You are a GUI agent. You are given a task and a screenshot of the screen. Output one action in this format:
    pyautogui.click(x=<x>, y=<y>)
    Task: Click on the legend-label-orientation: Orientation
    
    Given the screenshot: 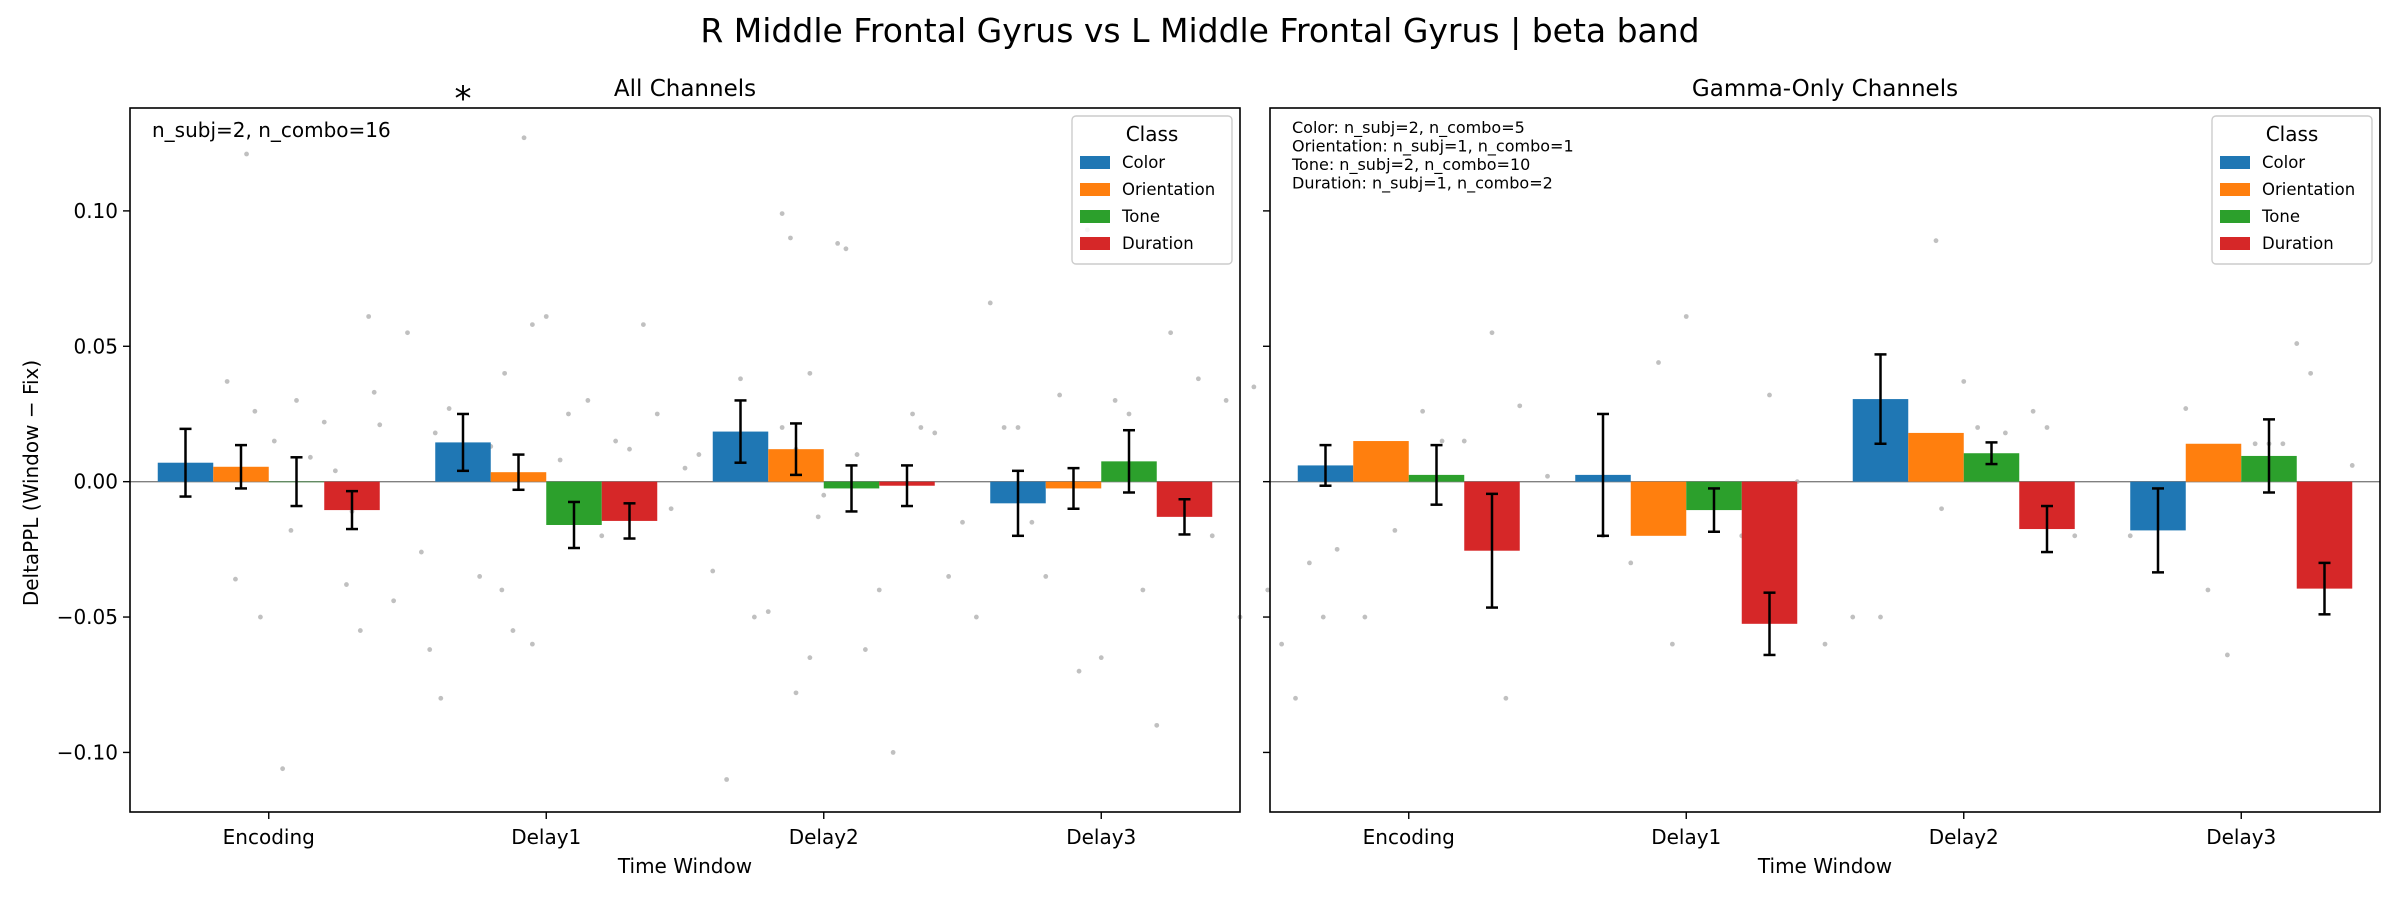 What is the action you would take?
    pyautogui.click(x=2308, y=189)
    